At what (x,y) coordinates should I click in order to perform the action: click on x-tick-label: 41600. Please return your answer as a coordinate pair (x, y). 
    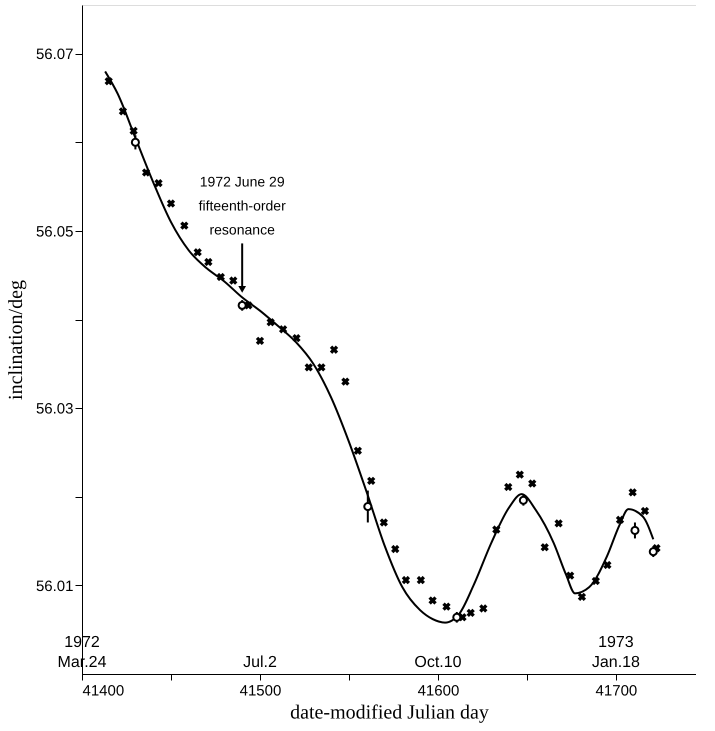
    Looking at the image, I should click on (439, 691).